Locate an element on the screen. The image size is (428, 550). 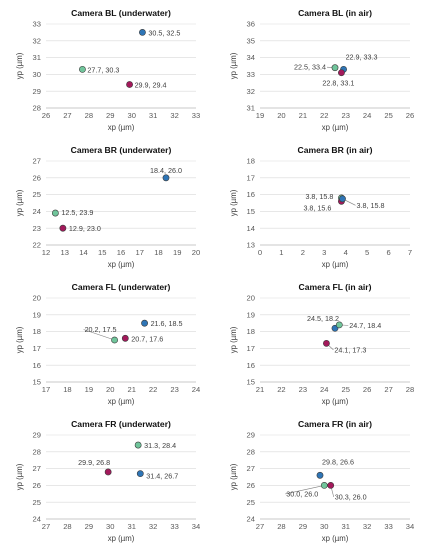
x-tick-label: 20 is located at coordinates (196, 252).